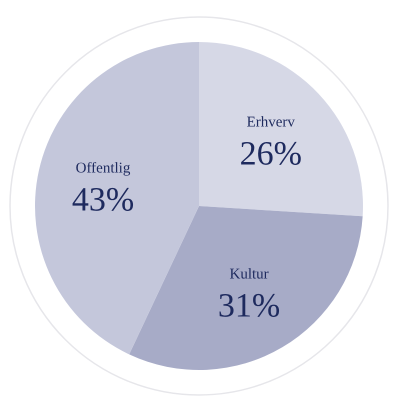 Image resolution: width=400 pixels, height=411 pixels. What do you see at coordinates (271, 154) in the screenshot?
I see `data-label: 26%` at bounding box center [271, 154].